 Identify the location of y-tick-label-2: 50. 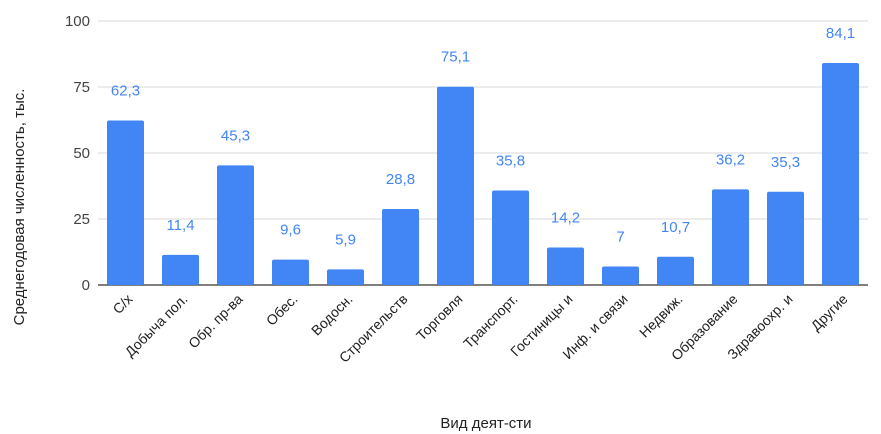
(81, 153).